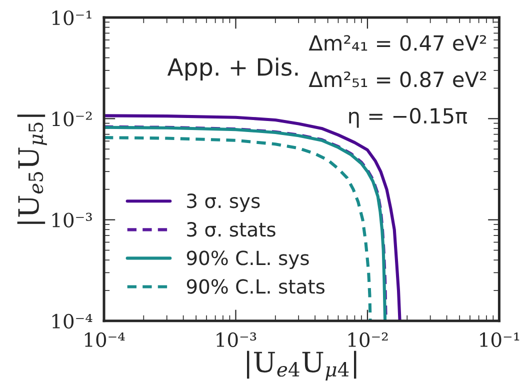  What do you see at coordinates (408, 118) in the screenshot?
I see `annotation: η = −0.15π` at bounding box center [408, 118].